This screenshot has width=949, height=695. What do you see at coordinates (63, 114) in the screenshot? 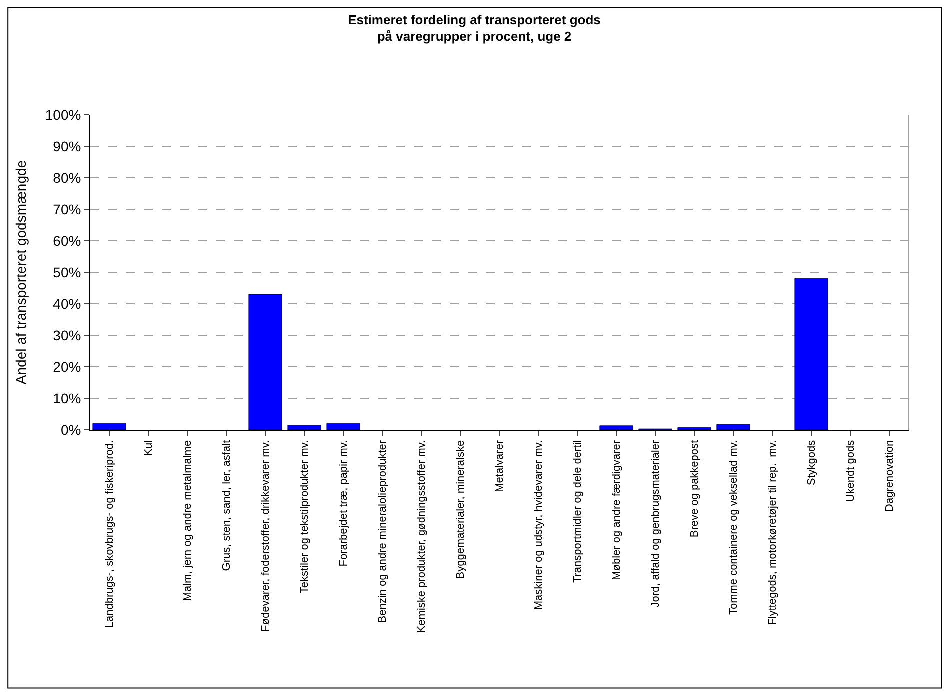
I see `y-tick-label: 100%` at bounding box center [63, 114].